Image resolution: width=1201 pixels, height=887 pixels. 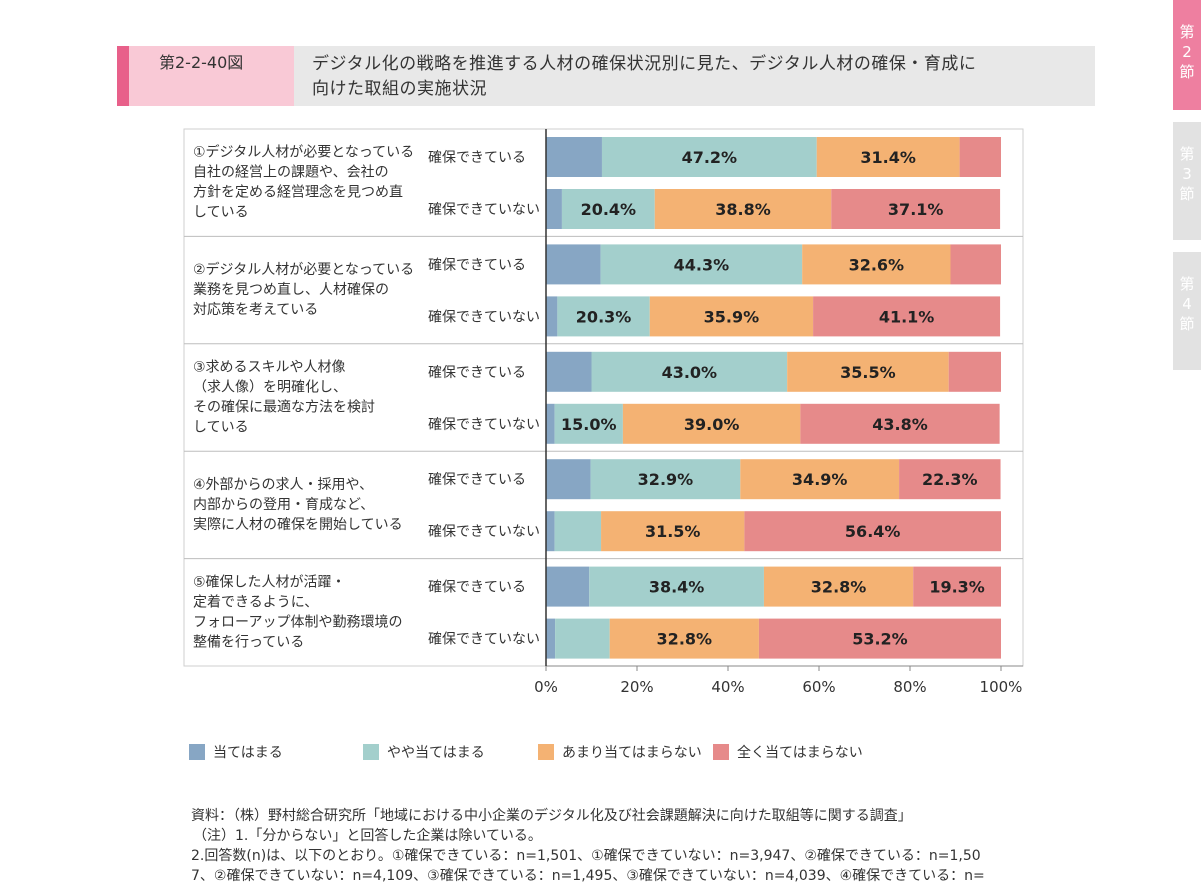 I want to click on data-label: 31.4%, so click(x=888, y=157).